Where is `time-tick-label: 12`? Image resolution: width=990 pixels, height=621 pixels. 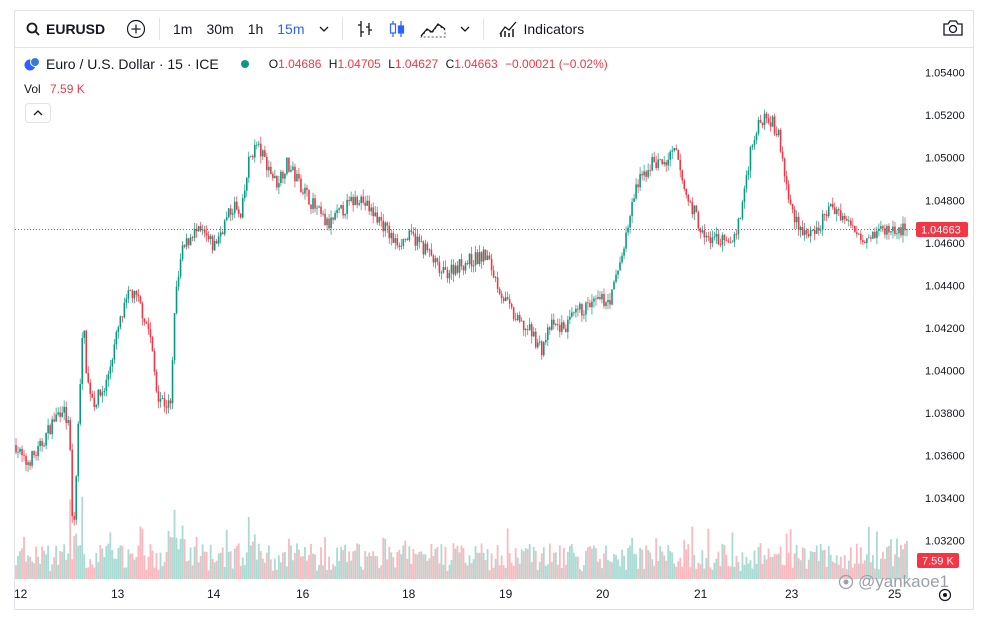
time-tick-label: 12 is located at coordinates (21, 594).